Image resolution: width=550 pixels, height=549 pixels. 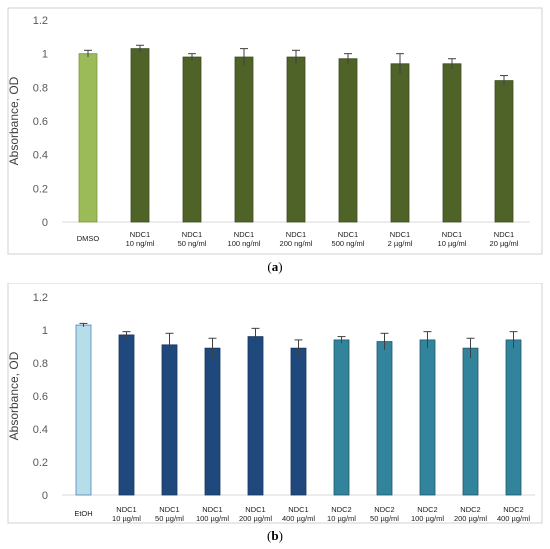 I want to click on chart-b-ytick-label: 1, so click(x=45, y=331).